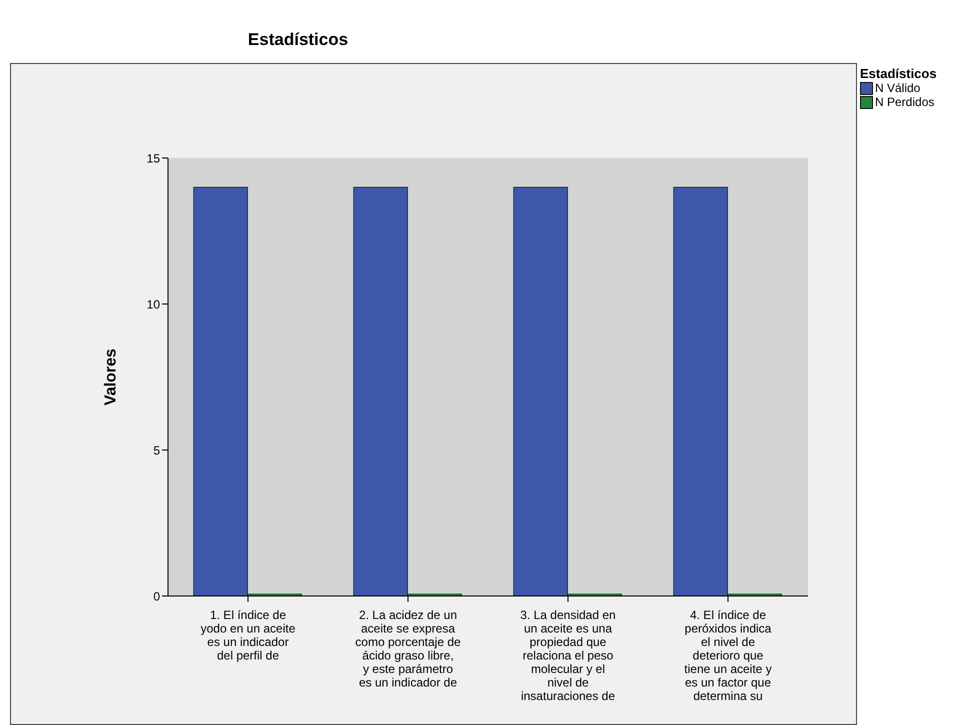  Describe the element at coordinates (408, 649) in the screenshot. I see `x-tick-label: 2. La acidez de un aceite se expresa como porcentaje de ácido graso libre, y este parámetro es un indicador de` at that location.